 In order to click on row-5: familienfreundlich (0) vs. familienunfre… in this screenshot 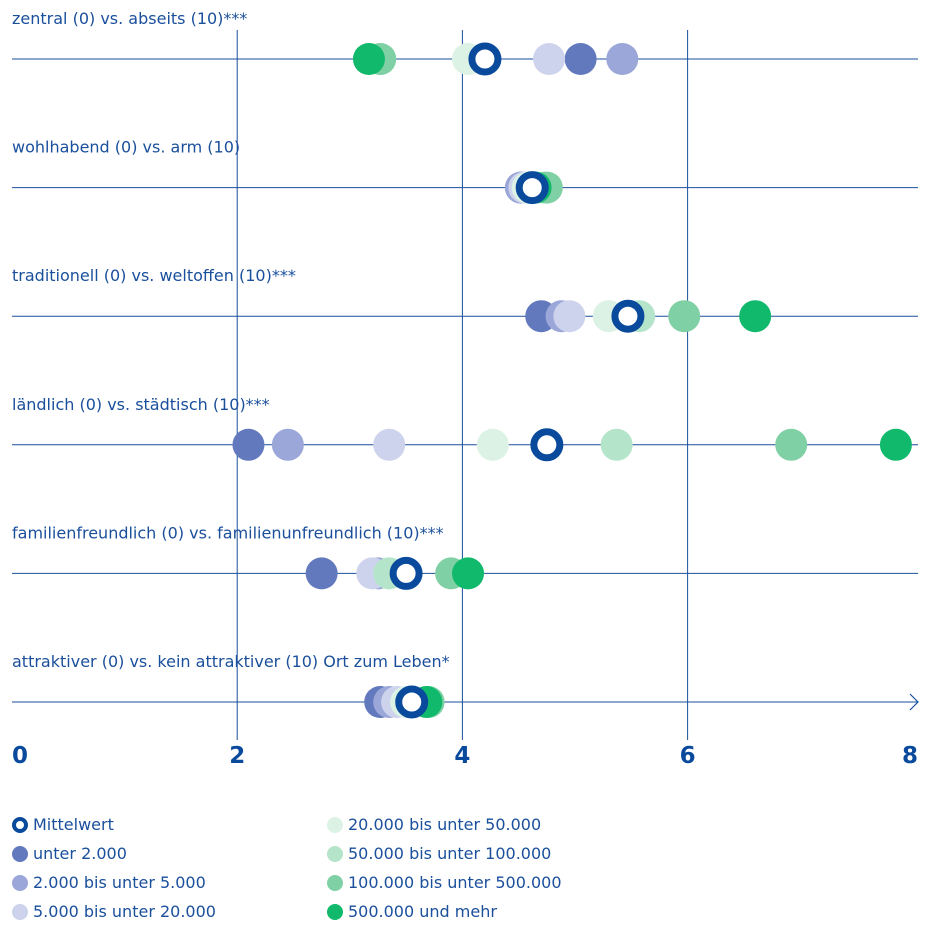, I will do `click(465, 556)`.